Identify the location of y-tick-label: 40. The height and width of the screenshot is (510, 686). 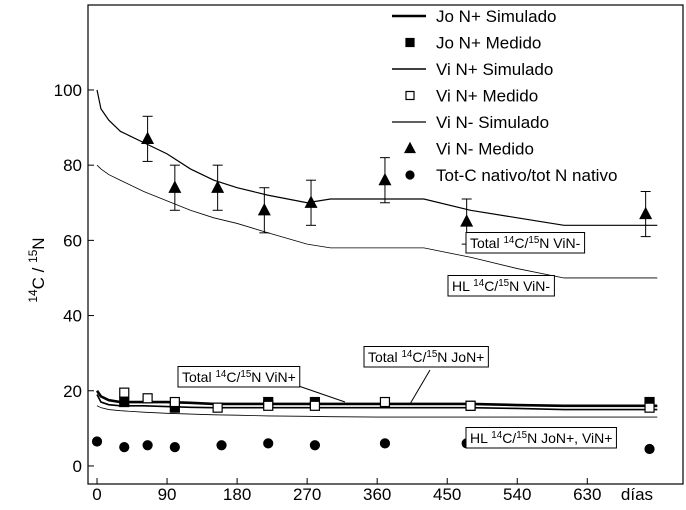
(72, 316).